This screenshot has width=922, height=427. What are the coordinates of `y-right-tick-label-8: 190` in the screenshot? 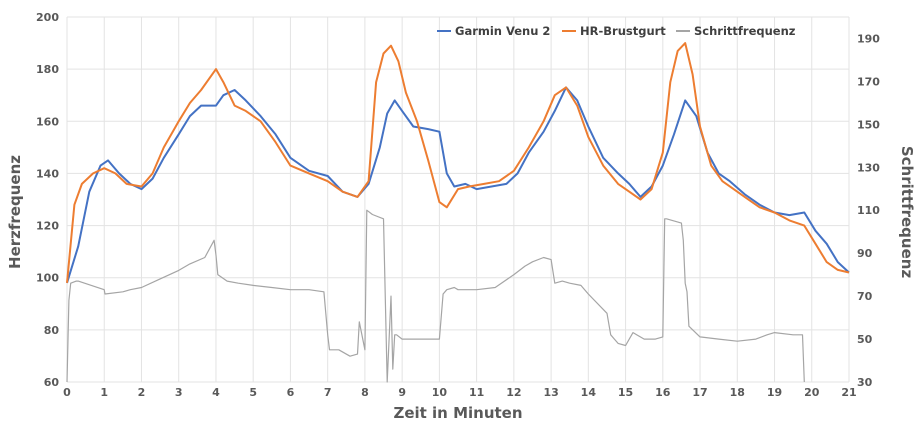 It's located at (868, 38).